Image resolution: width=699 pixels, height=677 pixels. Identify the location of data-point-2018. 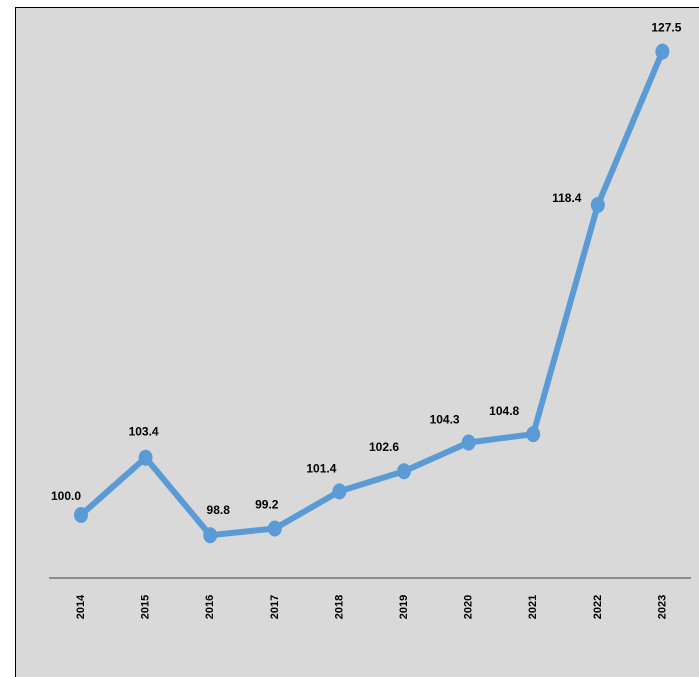
(339, 491).